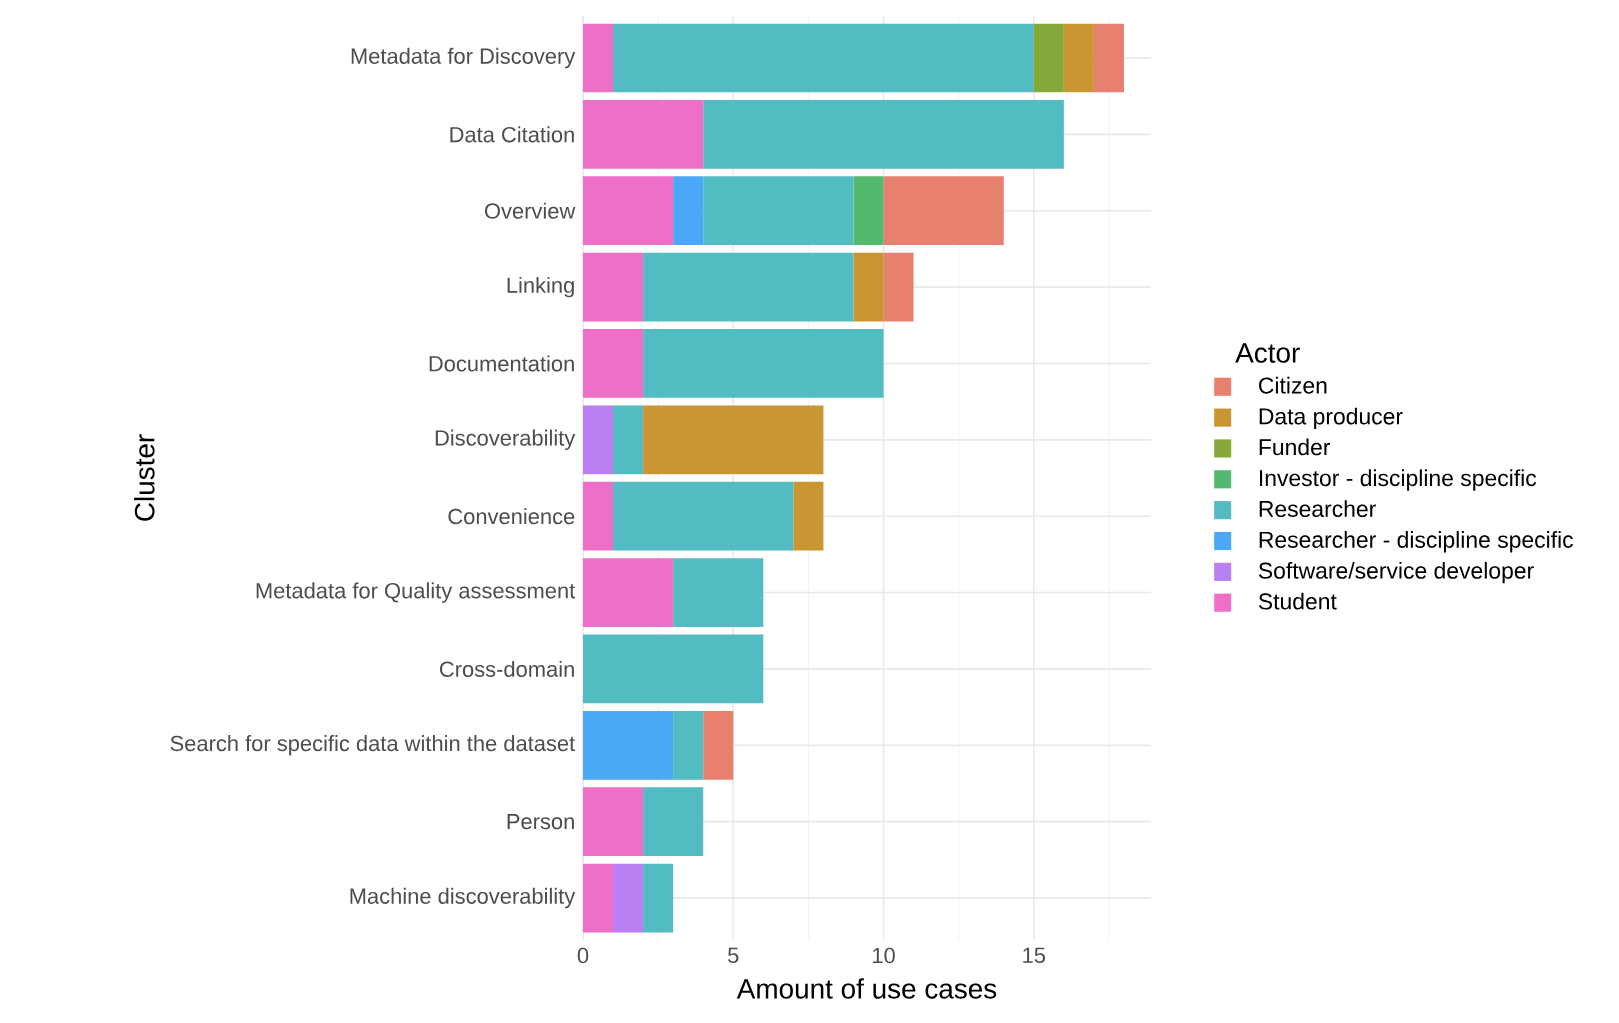 The height and width of the screenshot is (1023, 1619). What do you see at coordinates (507, 668) in the screenshot?
I see `y-tick-label: Cross-domain` at bounding box center [507, 668].